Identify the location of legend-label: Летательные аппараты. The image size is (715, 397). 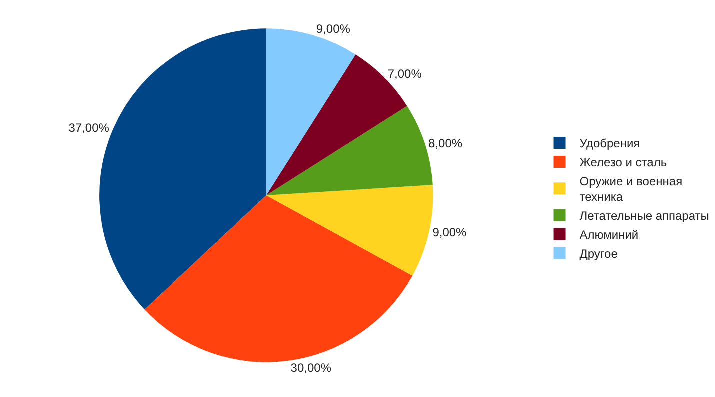
(645, 215).